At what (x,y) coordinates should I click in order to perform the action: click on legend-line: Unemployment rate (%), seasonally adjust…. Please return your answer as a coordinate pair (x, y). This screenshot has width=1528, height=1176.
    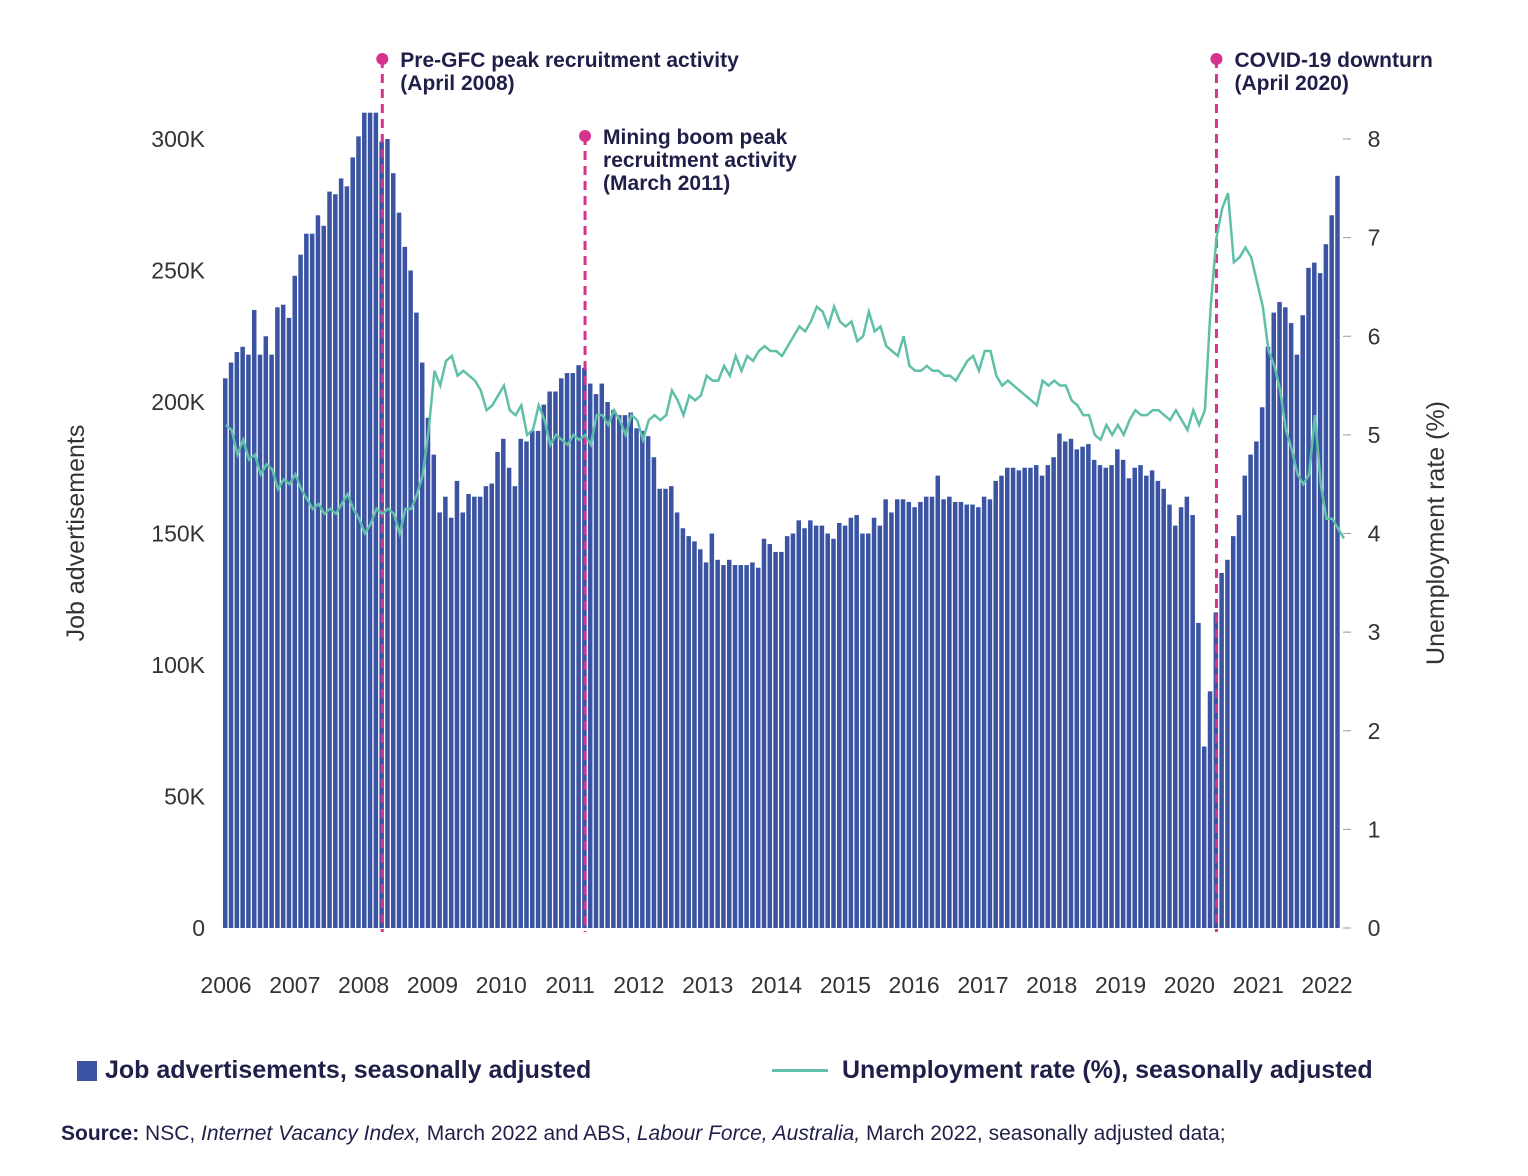
    Looking at the image, I should click on (1072, 1070).